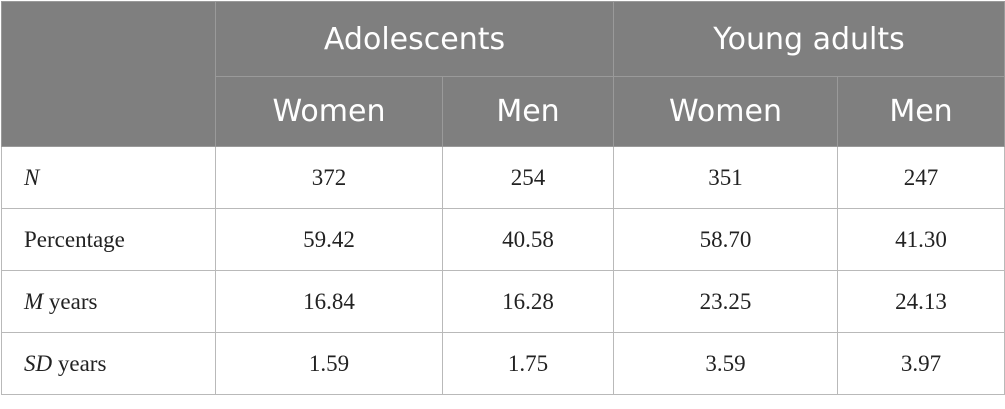 Image resolution: width=1005 pixels, height=409 pixels. I want to click on table-cell: 3.97, so click(921, 363).